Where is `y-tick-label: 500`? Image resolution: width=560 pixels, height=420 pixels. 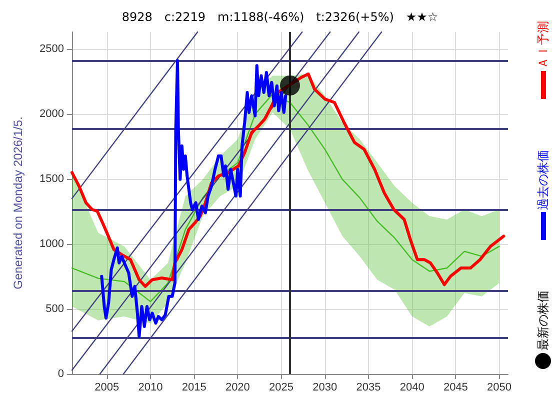 y-tick-label: 500 is located at coordinates (55, 308).